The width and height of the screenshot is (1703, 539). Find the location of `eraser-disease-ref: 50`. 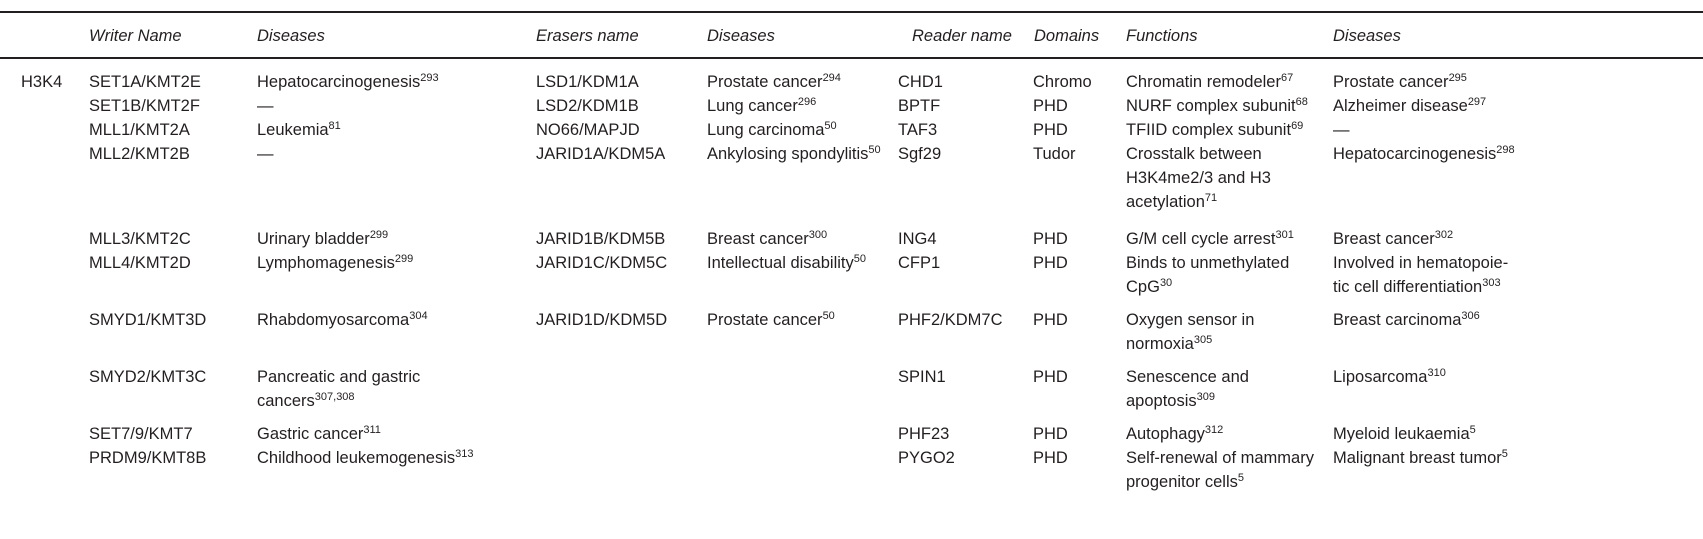

eraser-disease-ref: 50 is located at coordinates (828, 315).